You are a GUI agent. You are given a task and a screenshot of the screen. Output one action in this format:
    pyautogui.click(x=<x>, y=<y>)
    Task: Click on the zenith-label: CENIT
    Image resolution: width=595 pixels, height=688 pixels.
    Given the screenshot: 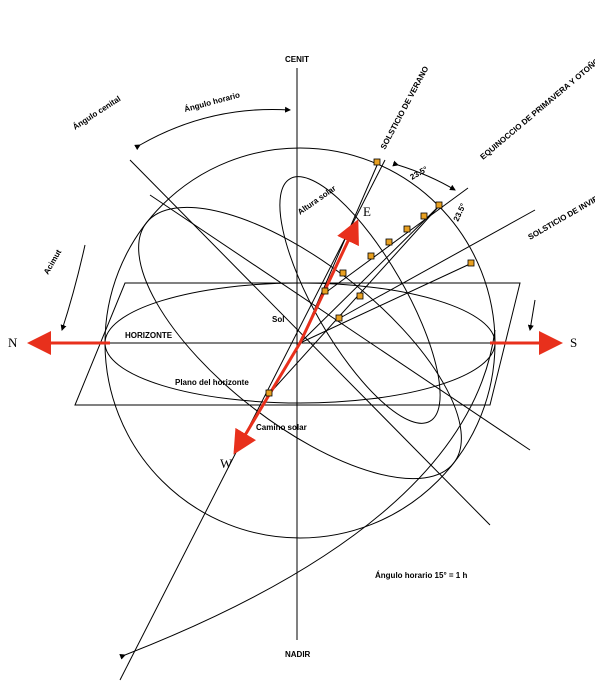 What is the action you would take?
    pyautogui.click(x=297, y=59)
    